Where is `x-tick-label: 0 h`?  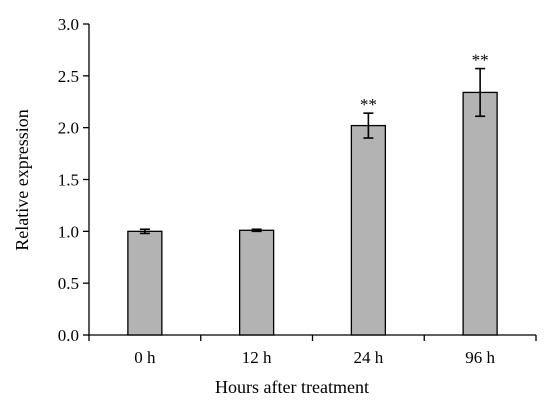
x-tick-label: 0 h is located at coordinates (145, 357).